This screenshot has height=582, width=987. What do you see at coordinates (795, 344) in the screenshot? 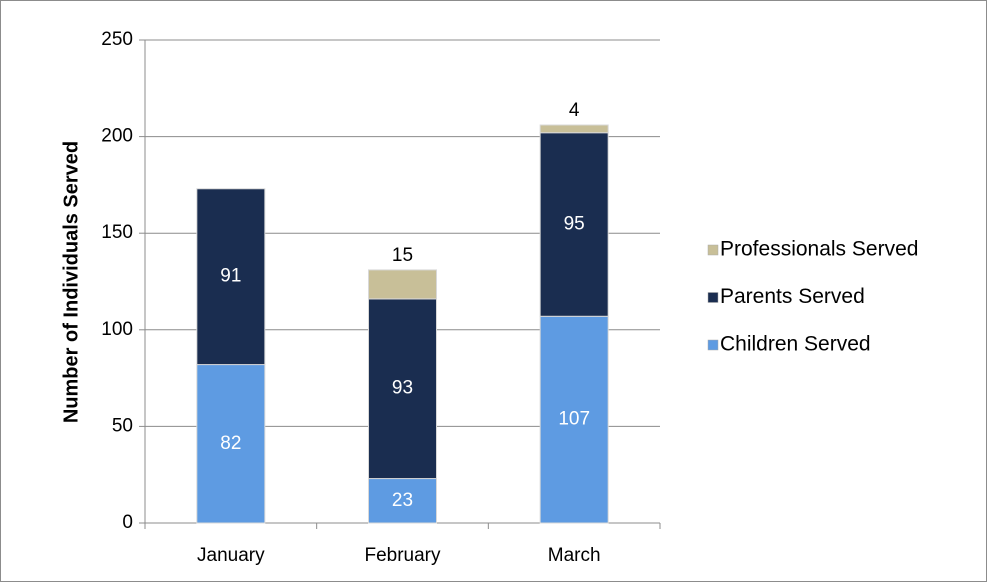
I see `legend-label: Children Served` at bounding box center [795, 344].